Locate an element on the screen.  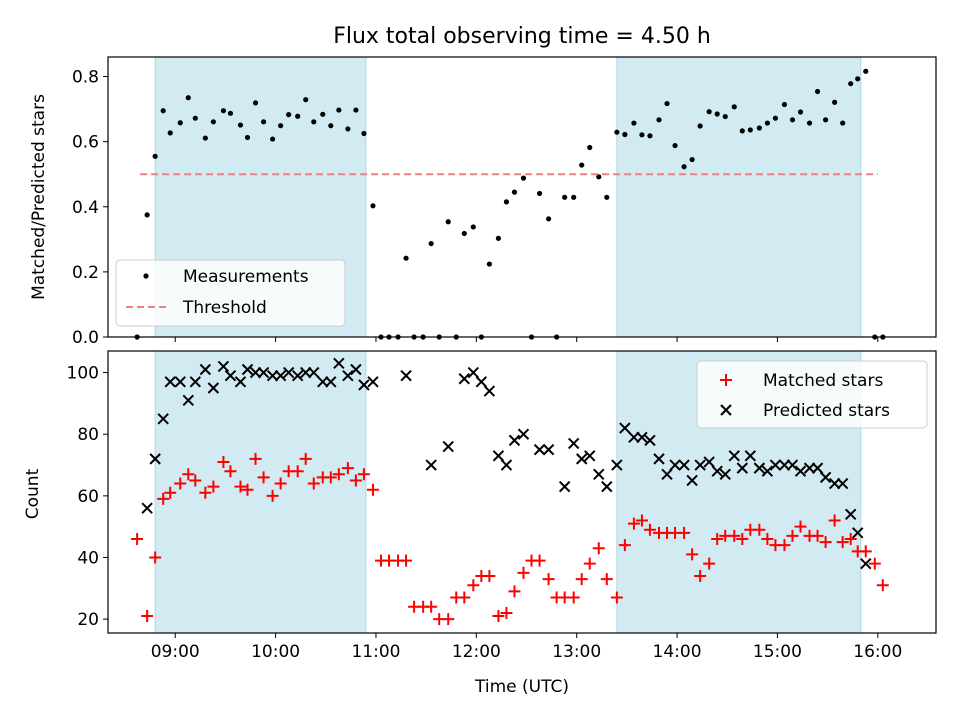
x-tick-label: 16:00 is located at coordinates (877, 652).